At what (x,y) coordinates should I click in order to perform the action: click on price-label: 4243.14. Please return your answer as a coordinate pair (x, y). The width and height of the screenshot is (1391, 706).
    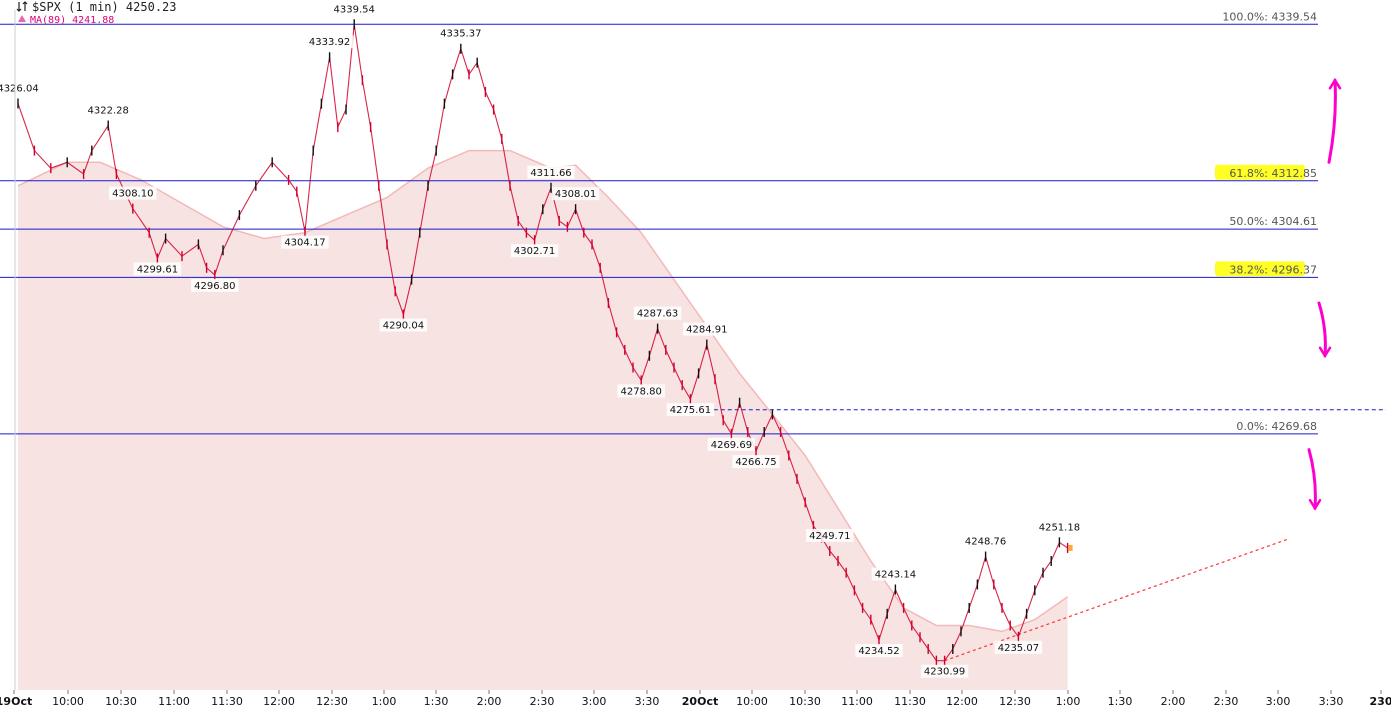
    Looking at the image, I should click on (895, 575).